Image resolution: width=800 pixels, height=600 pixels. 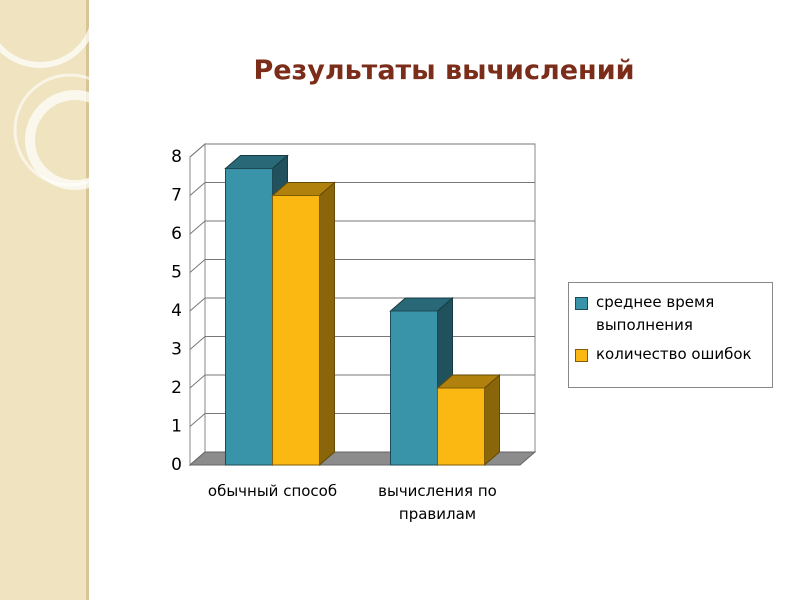 I want to click on slide-title: Результаты вычислений, so click(x=444, y=70).